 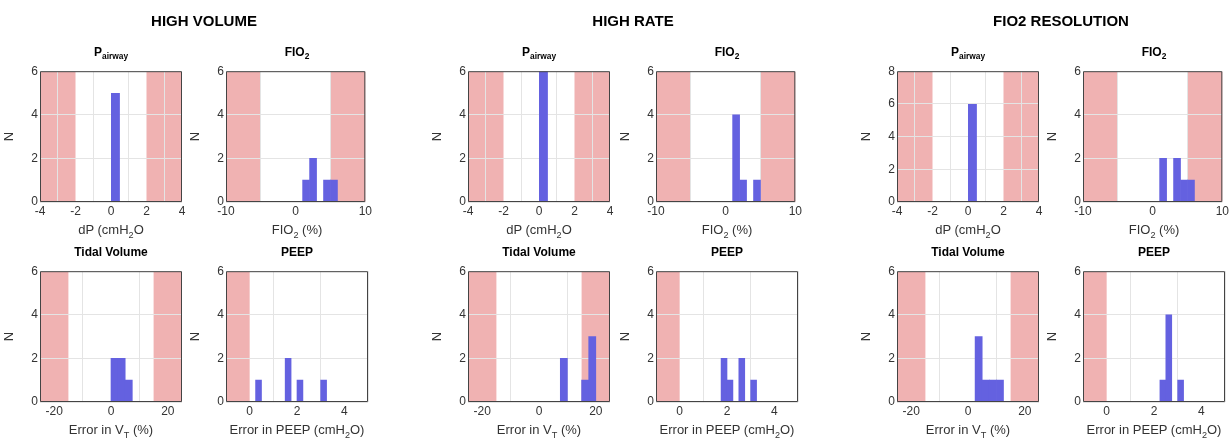 What do you see at coordinates (633, 20) in the screenshot?
I see `text: HIGH RATE` at bounding box center [633, 20].